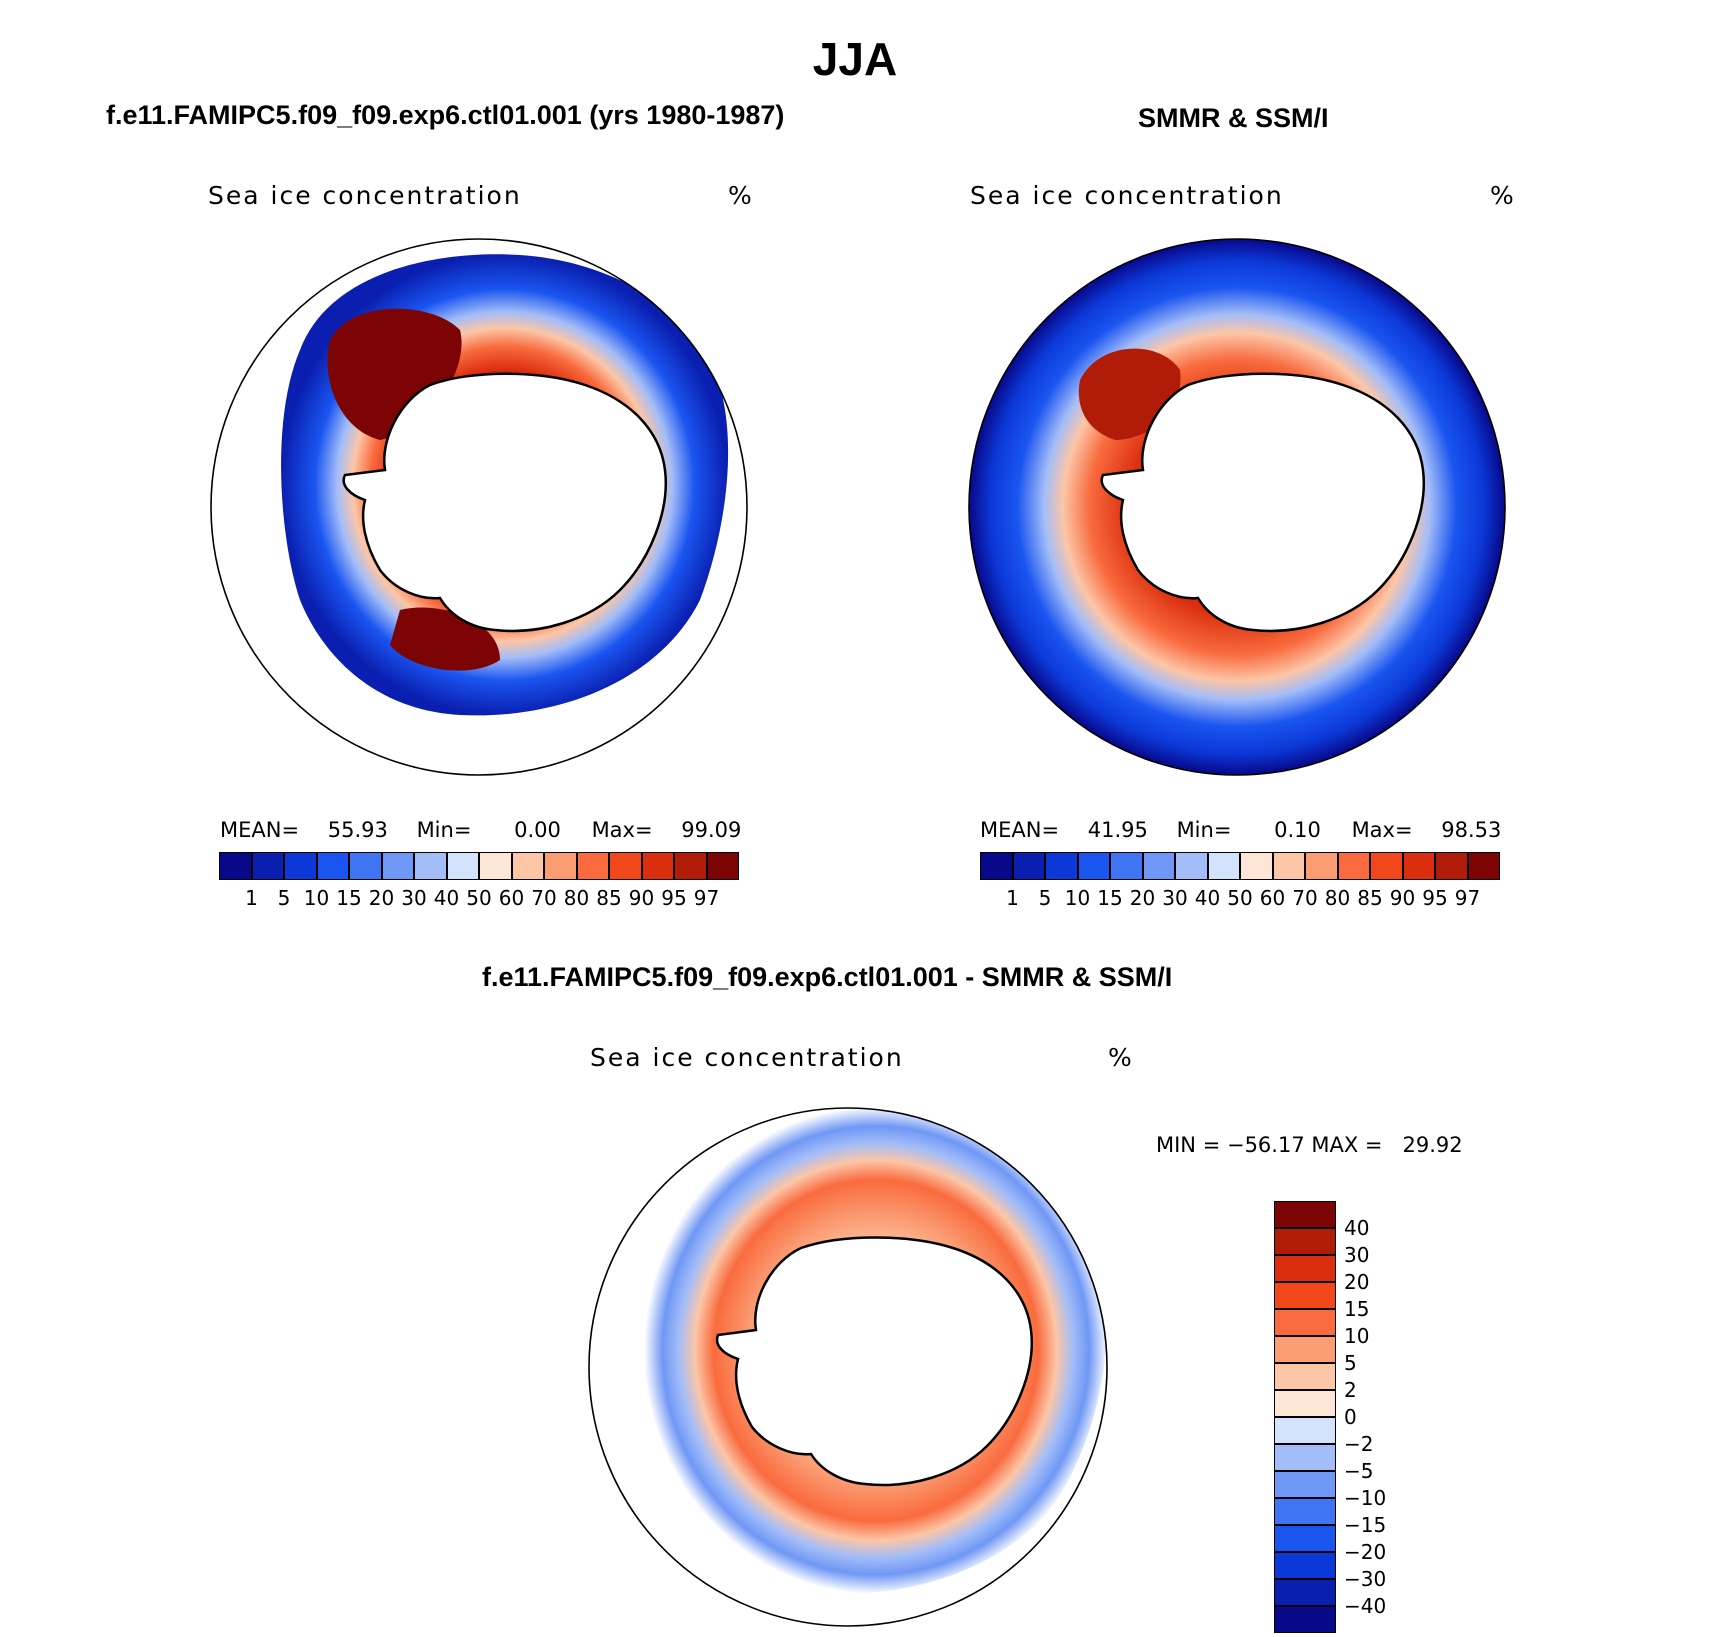  I want to click on panel-2-unit: %, so click(1503, 195).